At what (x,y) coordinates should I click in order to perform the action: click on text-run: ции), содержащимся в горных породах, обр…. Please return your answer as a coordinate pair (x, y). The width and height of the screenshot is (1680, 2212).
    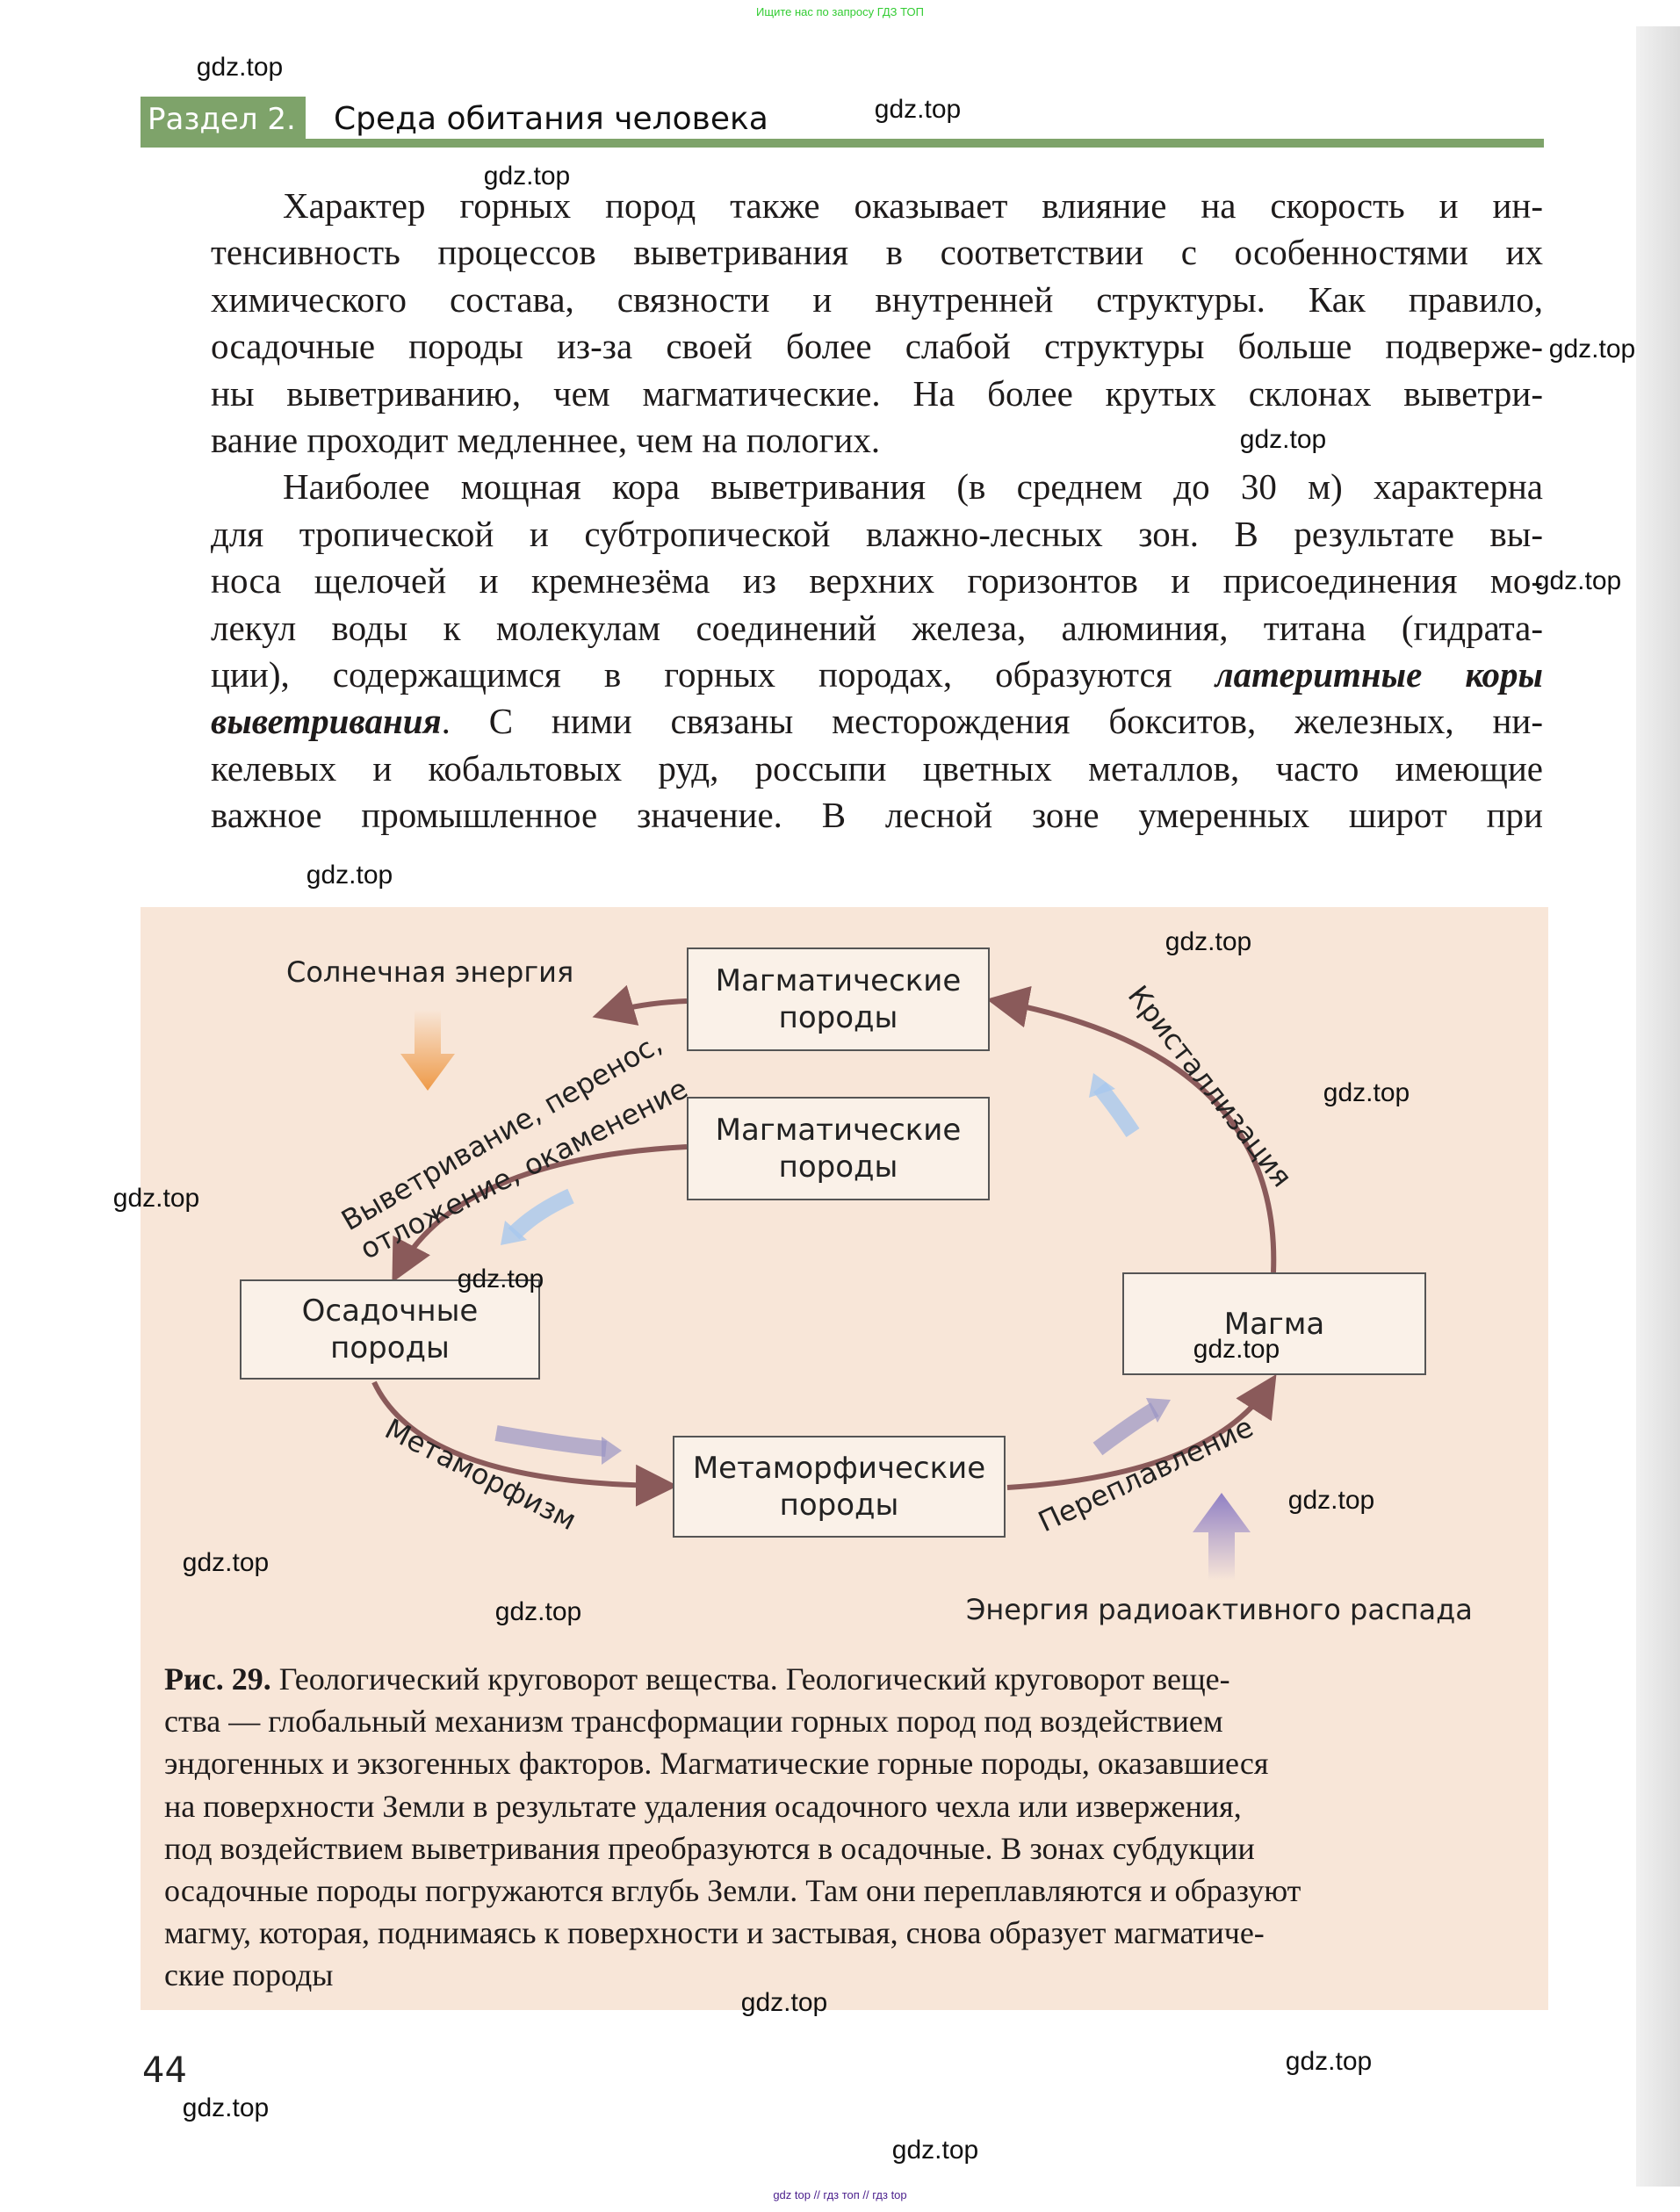
    Looking at the image, I should click on (713, 674).